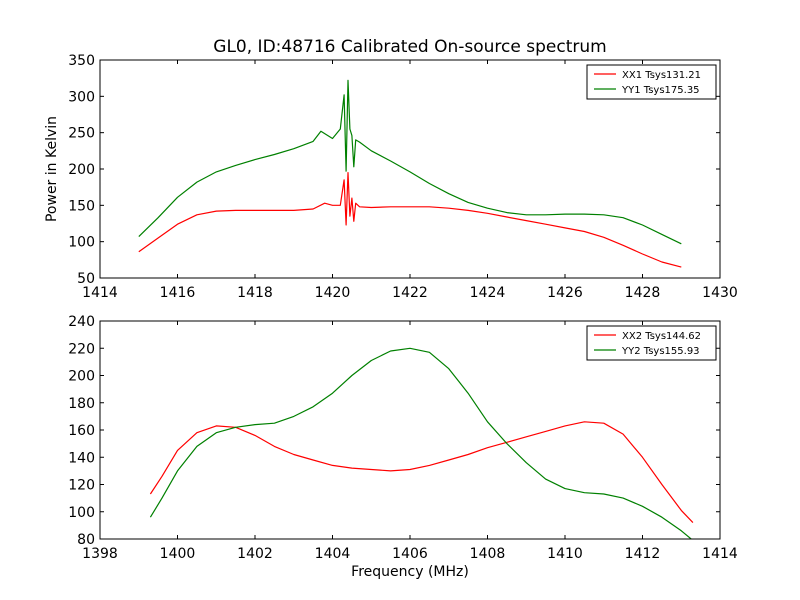 The image size is (800, 600). Describe the element at coordinates (81, 458) in the screenshot. I see `y-tick-label: 140` at that location.